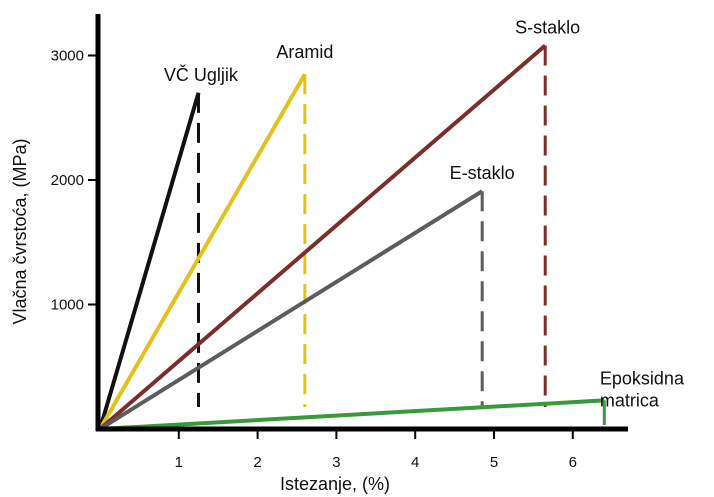  Describe the element at coordinates (415, 462) in the screenshot. I see `x-tick-label: 4` at that location.